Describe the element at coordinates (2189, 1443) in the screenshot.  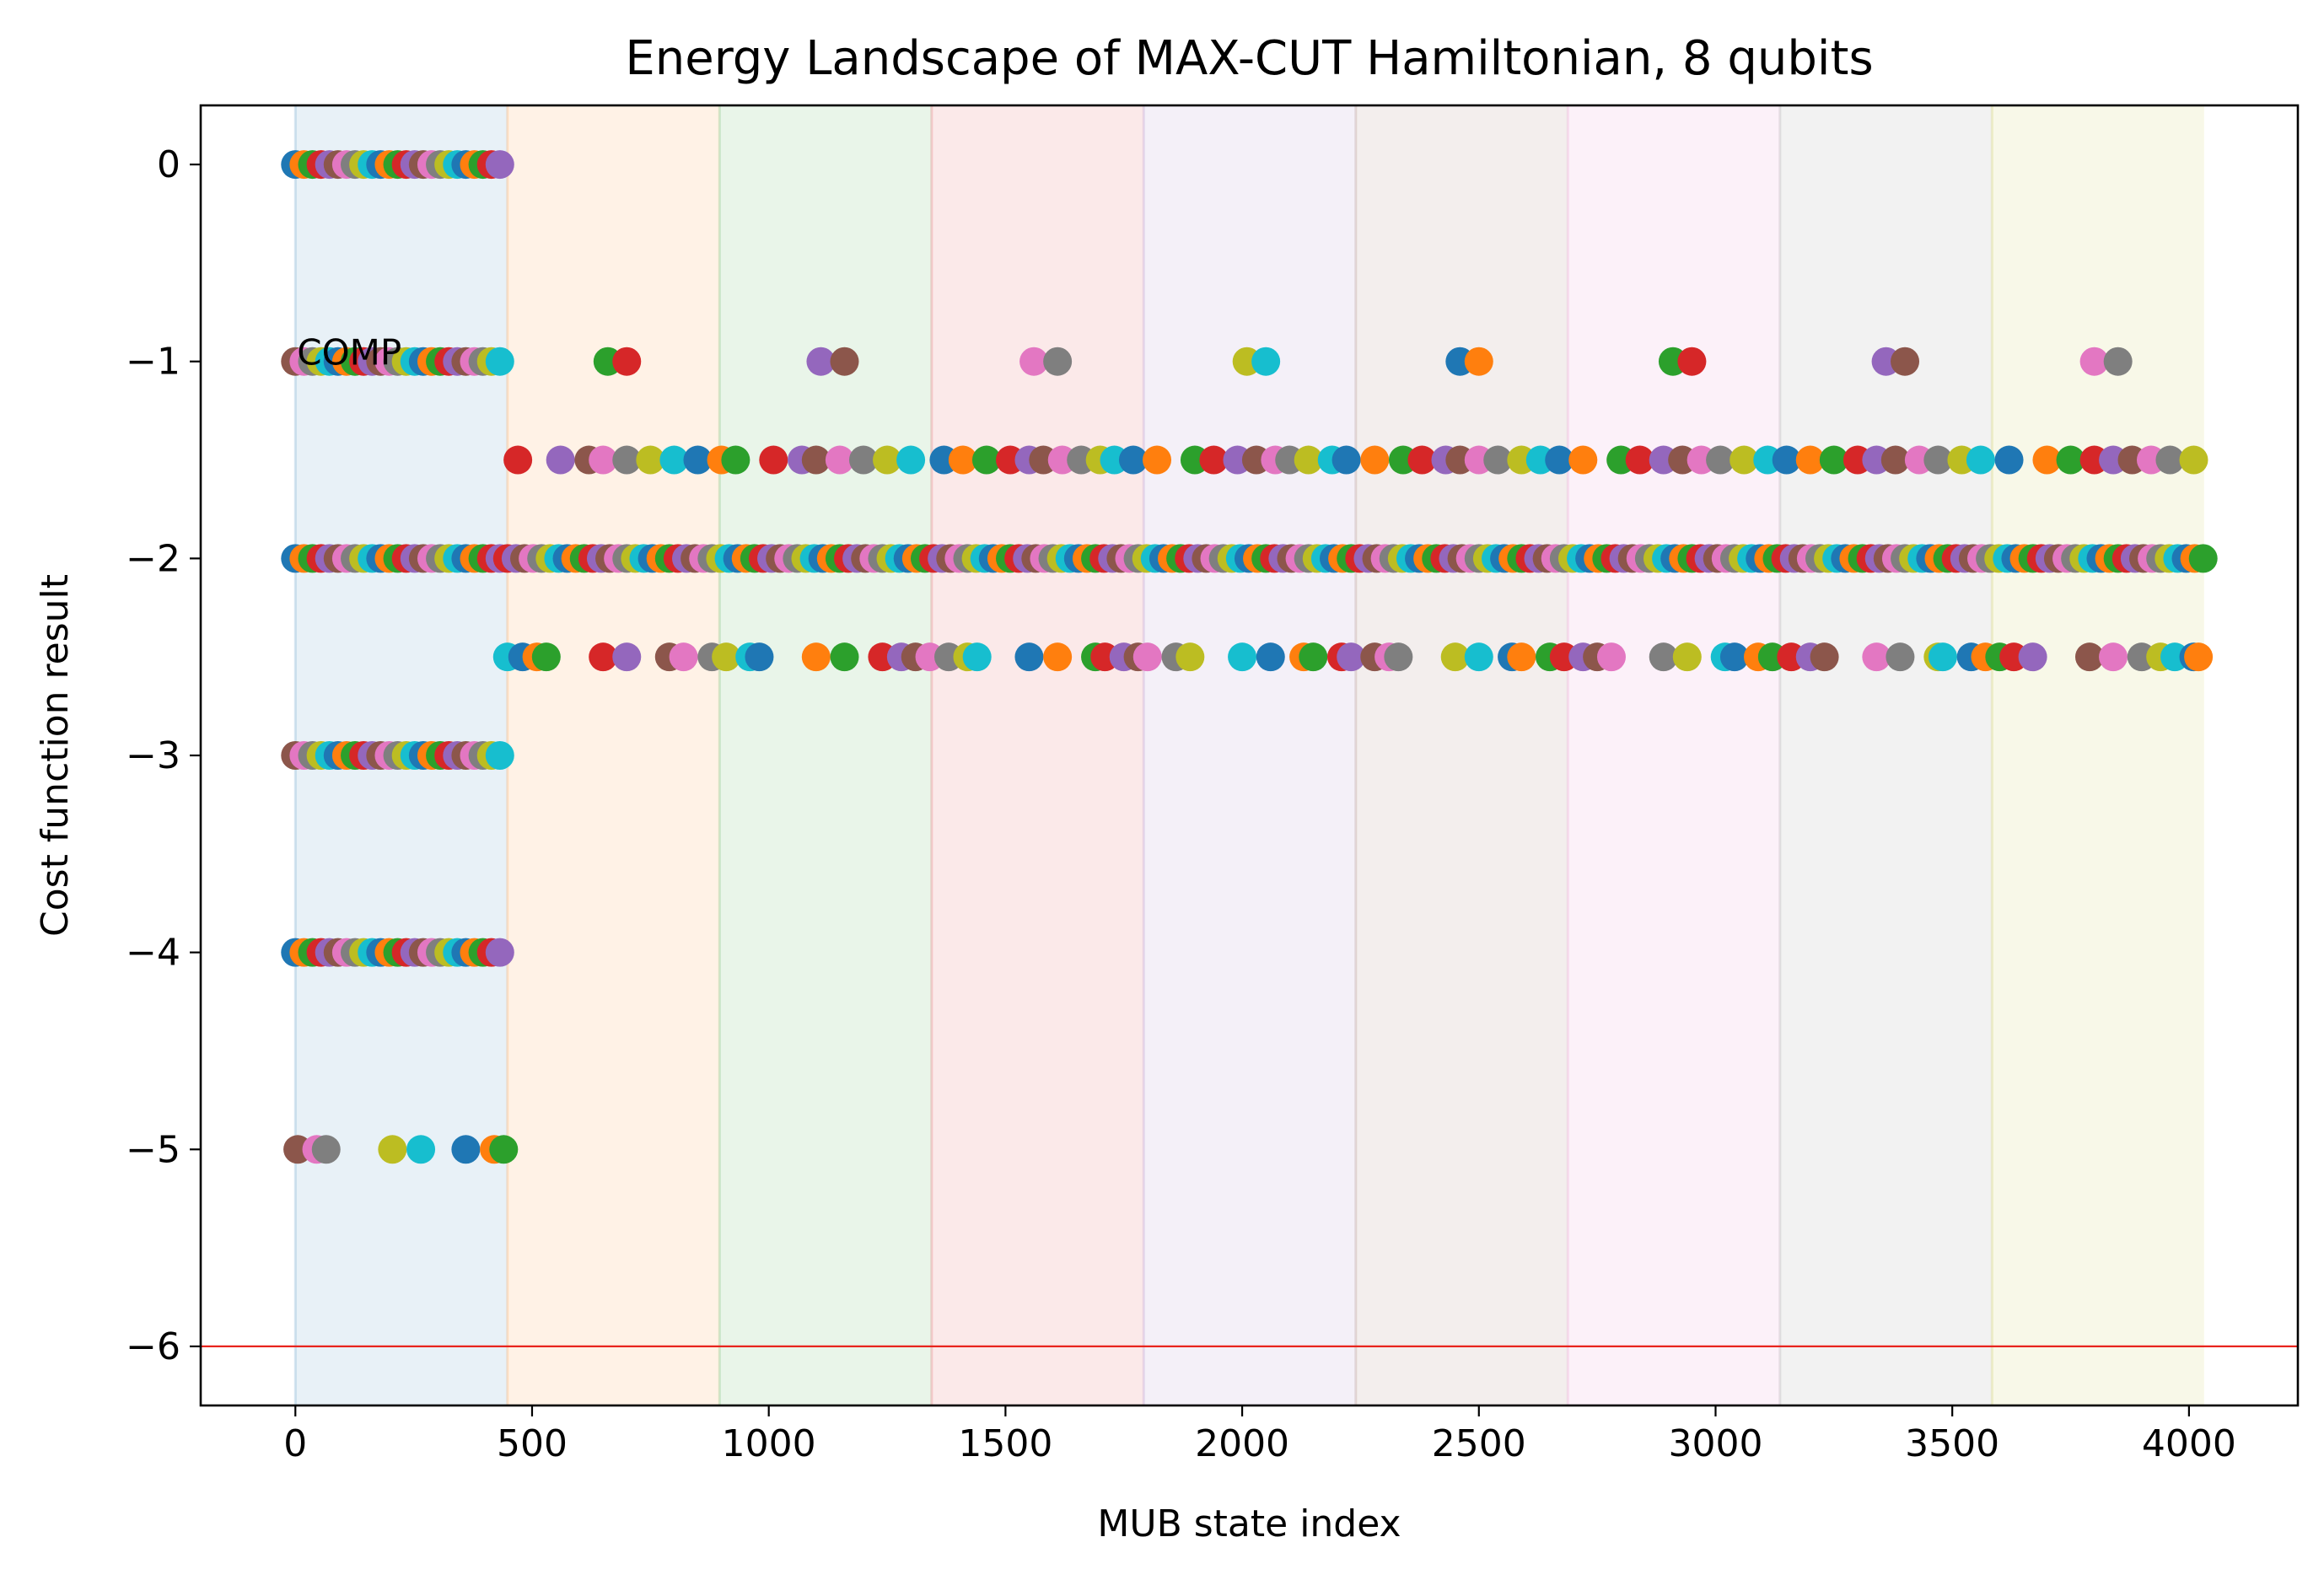
I see `x-tick-label: 4000` at that location.